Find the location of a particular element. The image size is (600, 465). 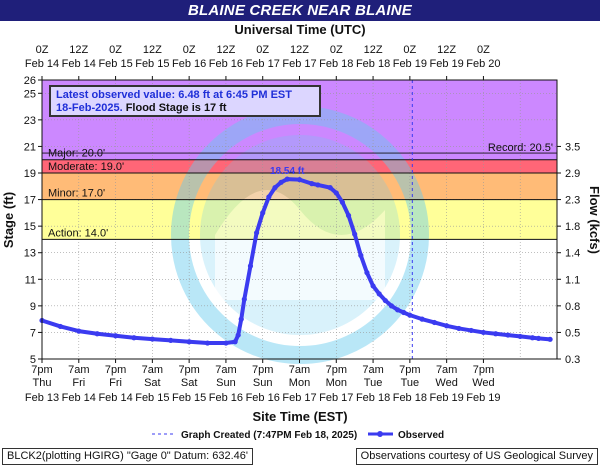

x-tick-date: Feb 13 is located at coordinates (42, 398).